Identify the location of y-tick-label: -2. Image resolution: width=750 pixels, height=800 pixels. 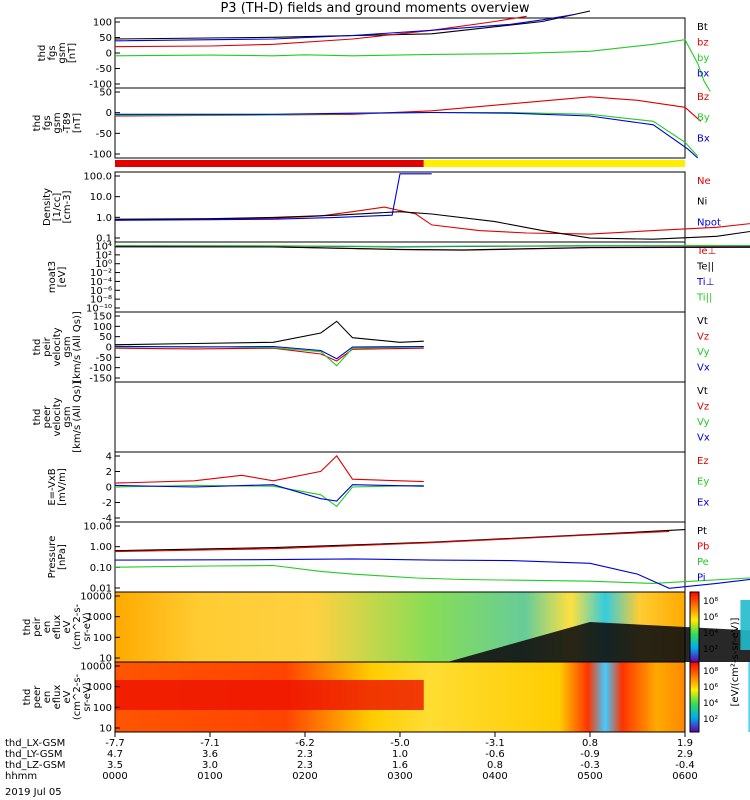
(107, 503).